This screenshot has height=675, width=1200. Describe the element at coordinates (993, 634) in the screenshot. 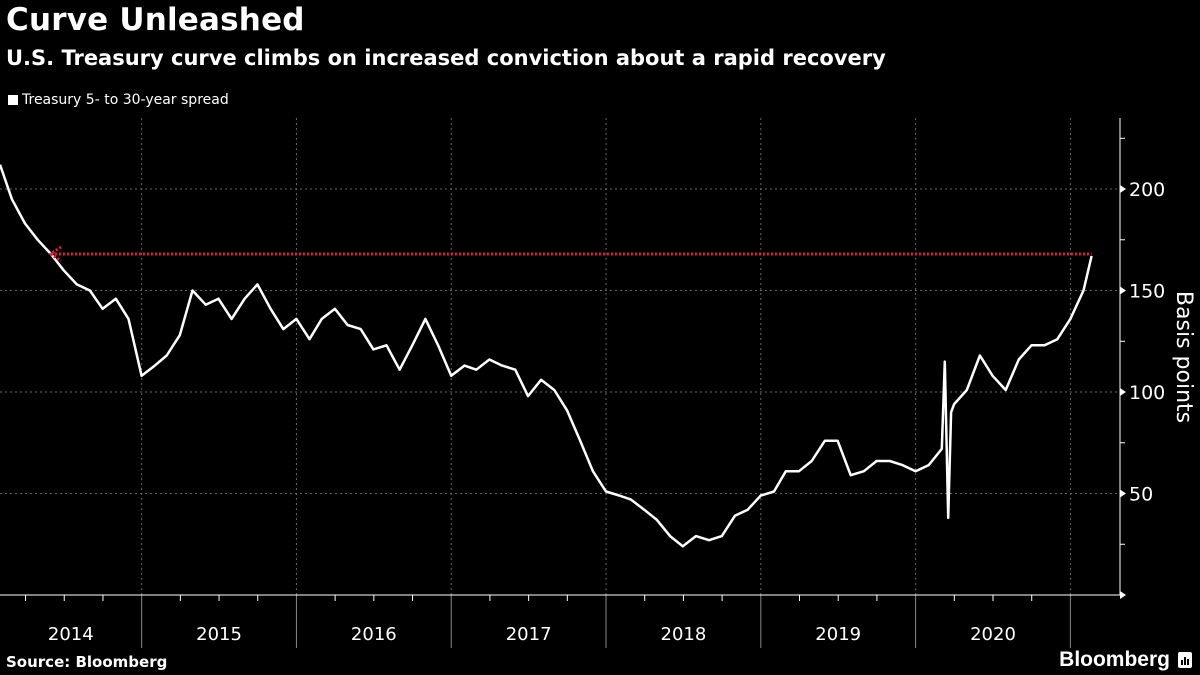

I see `x-tick-label: 2020` at that location.